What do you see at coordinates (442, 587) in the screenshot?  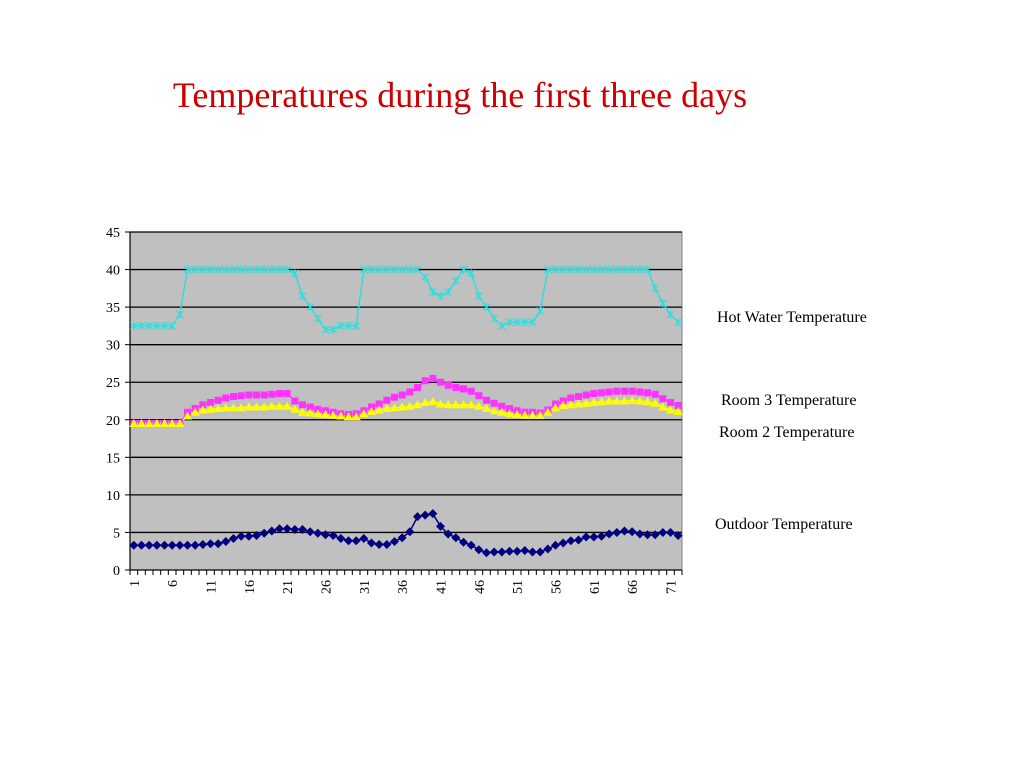 I see `x-tick-label: 41` at bounding box center [442, 587].